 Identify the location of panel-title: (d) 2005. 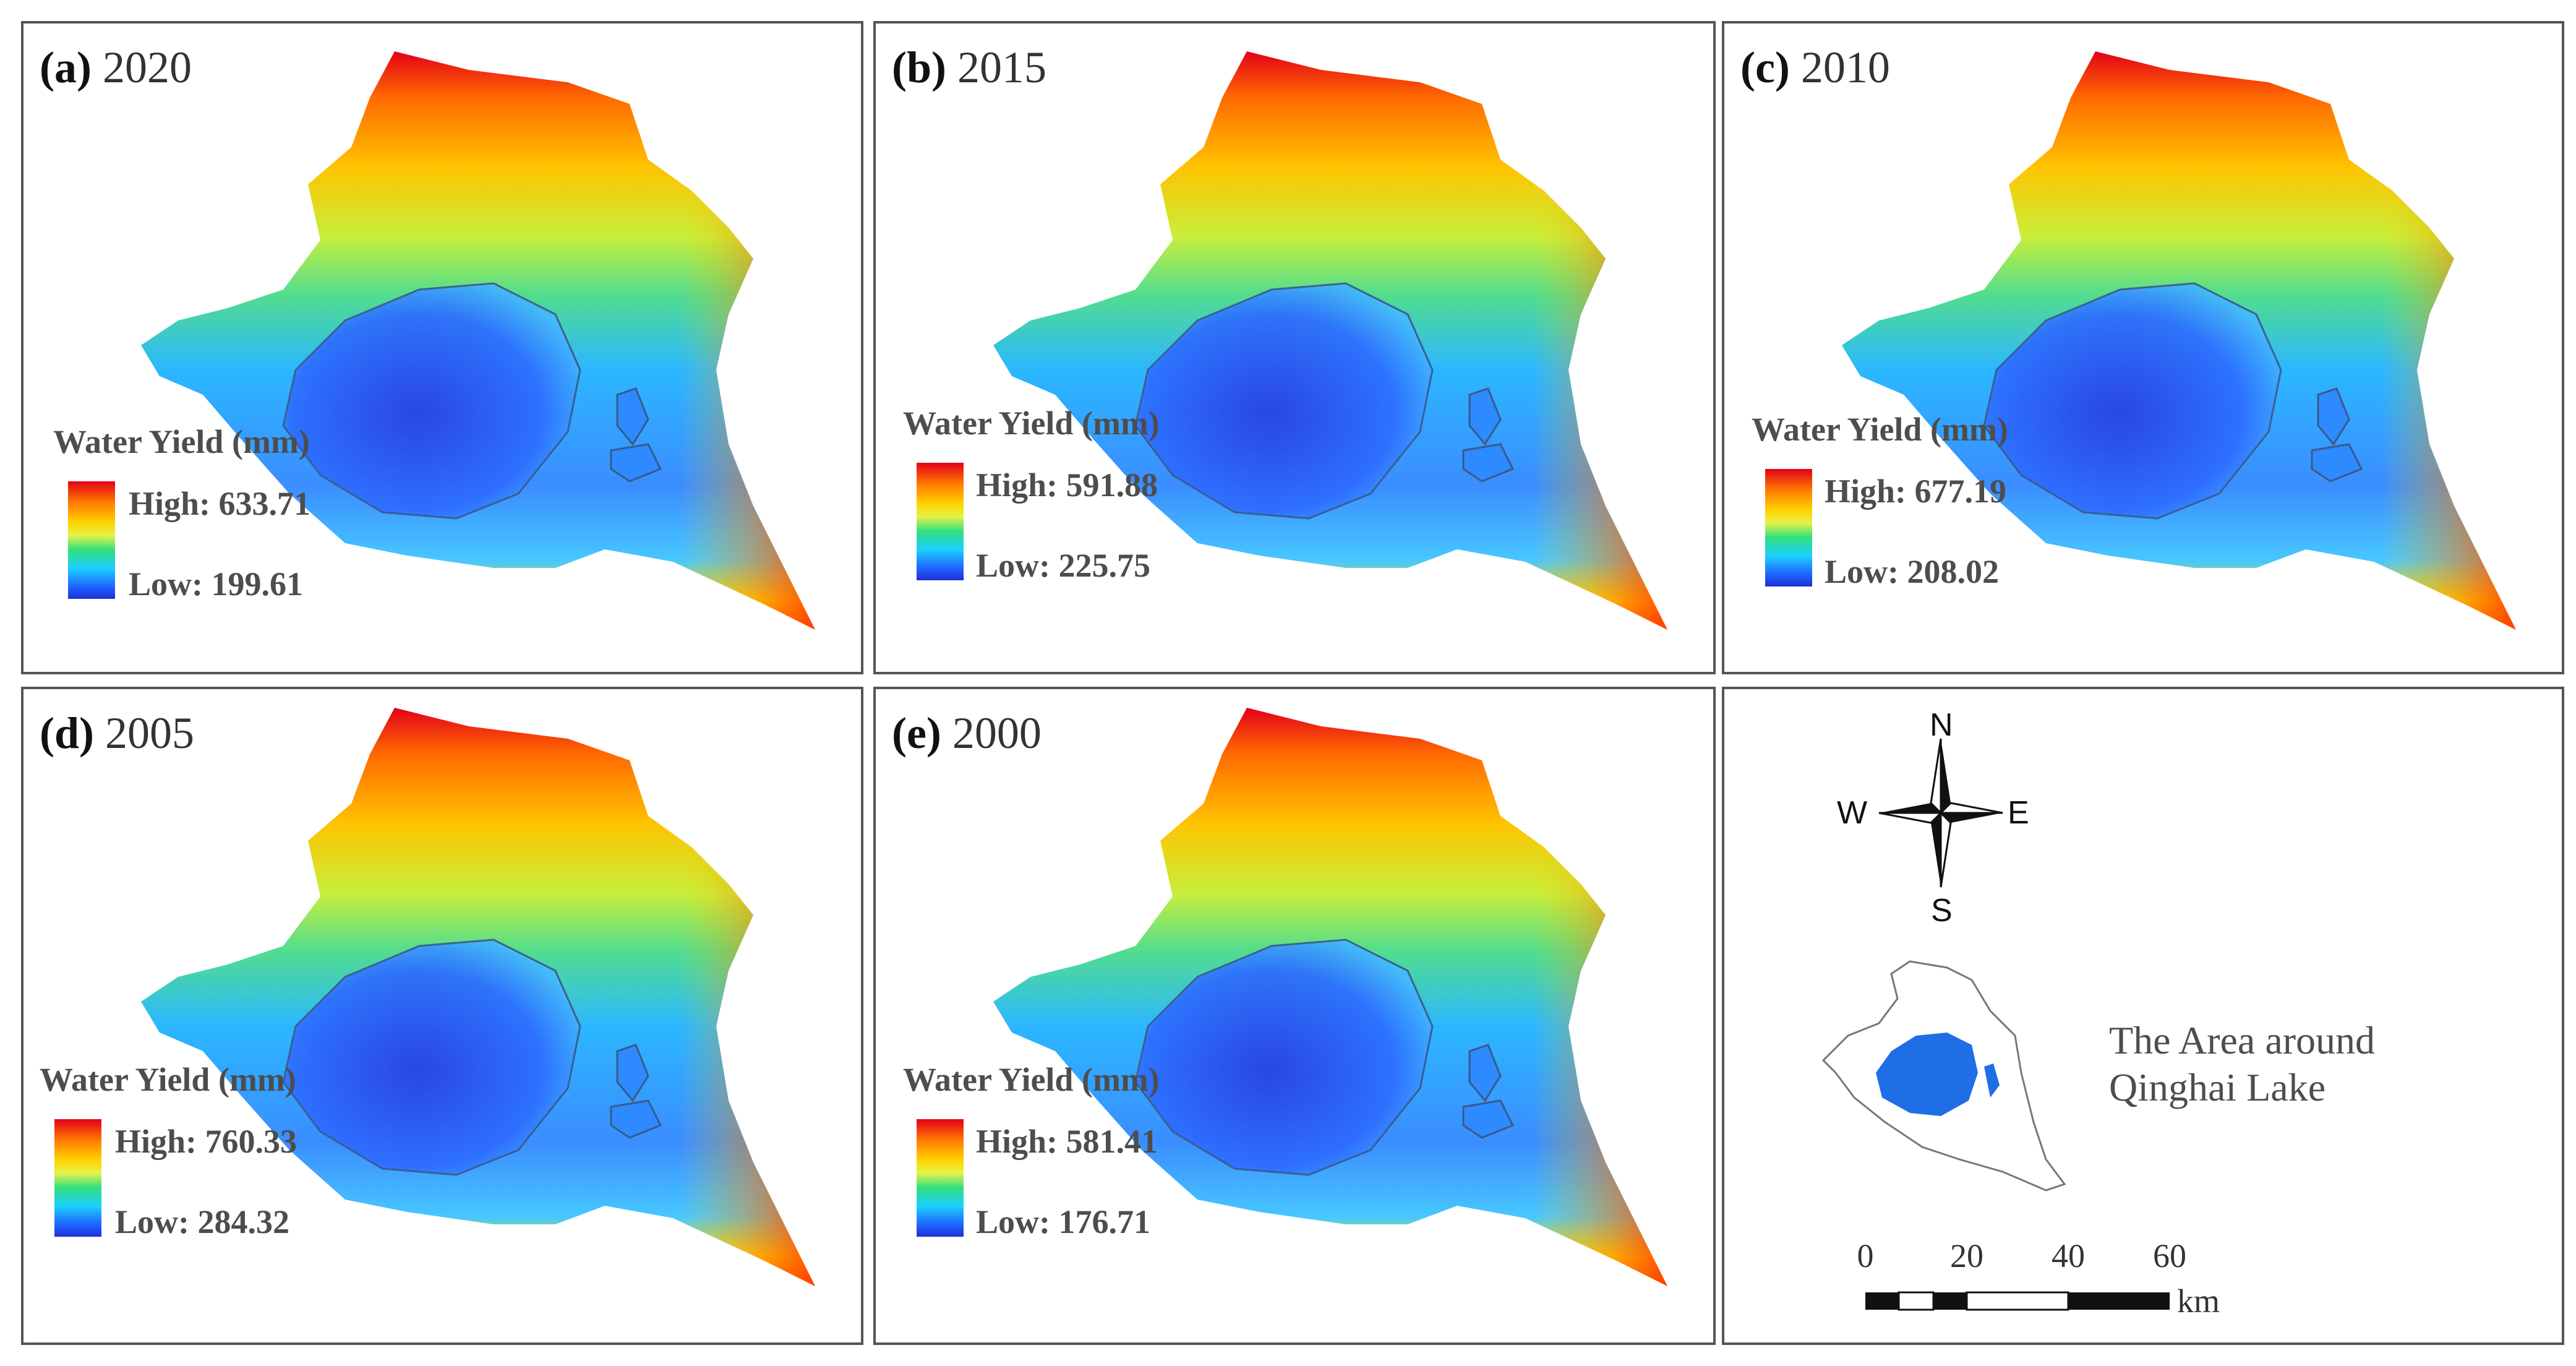
(117, 734).